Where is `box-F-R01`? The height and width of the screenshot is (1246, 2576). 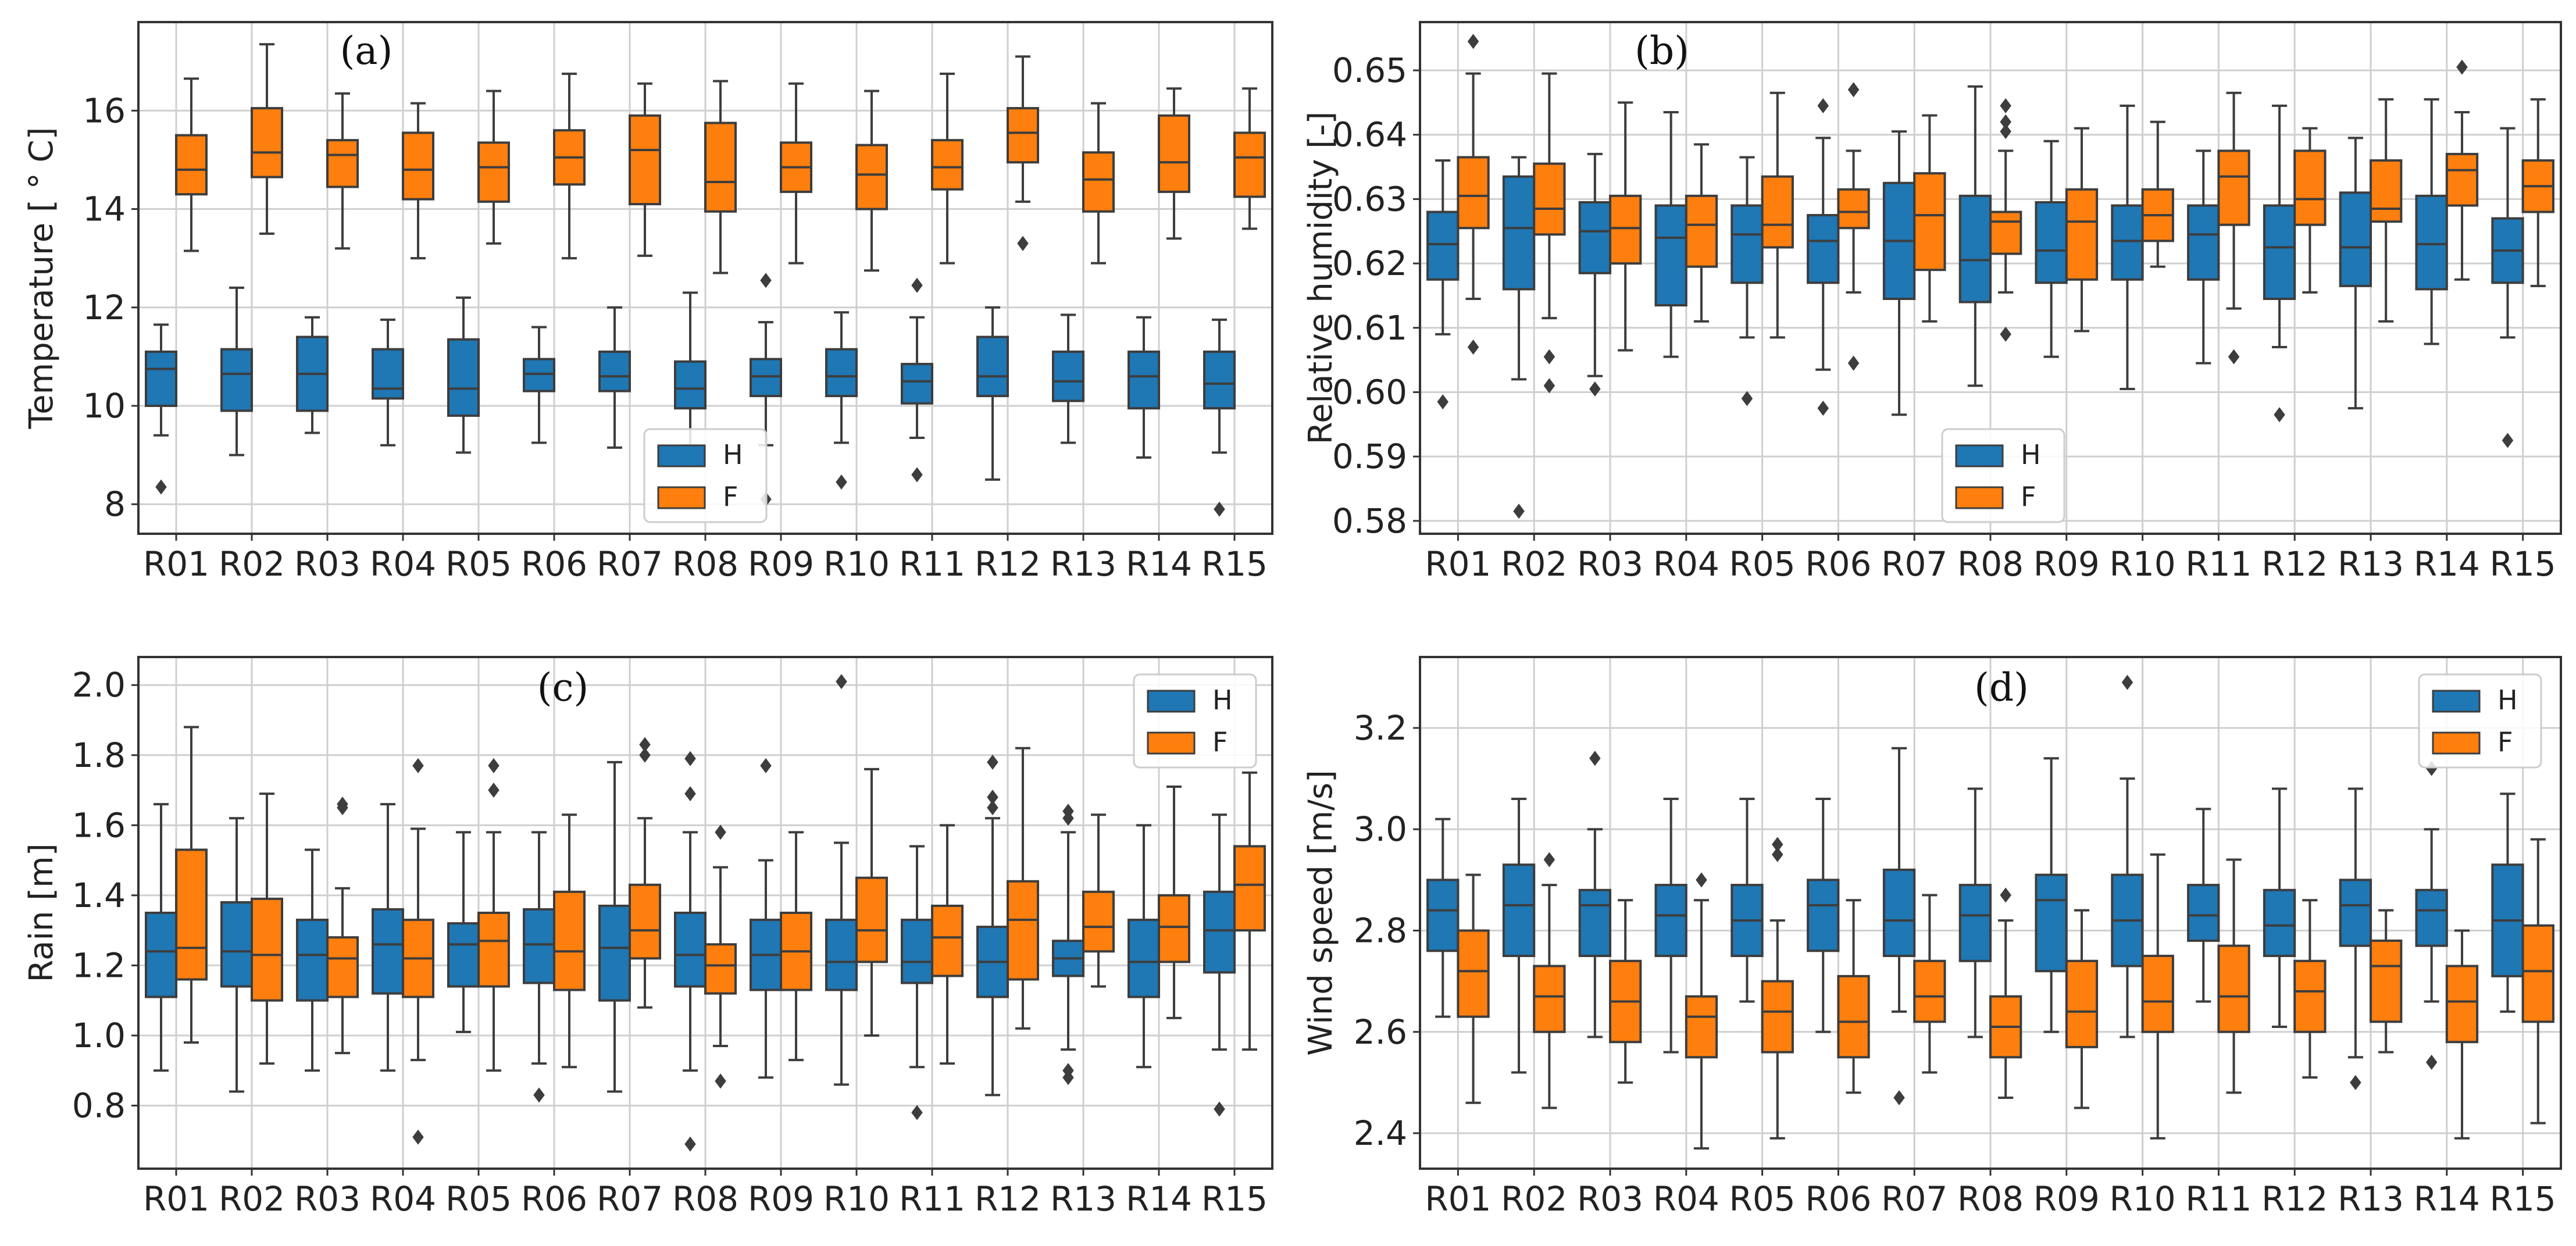
box-F-R01 is located at coordinates (192, 885).